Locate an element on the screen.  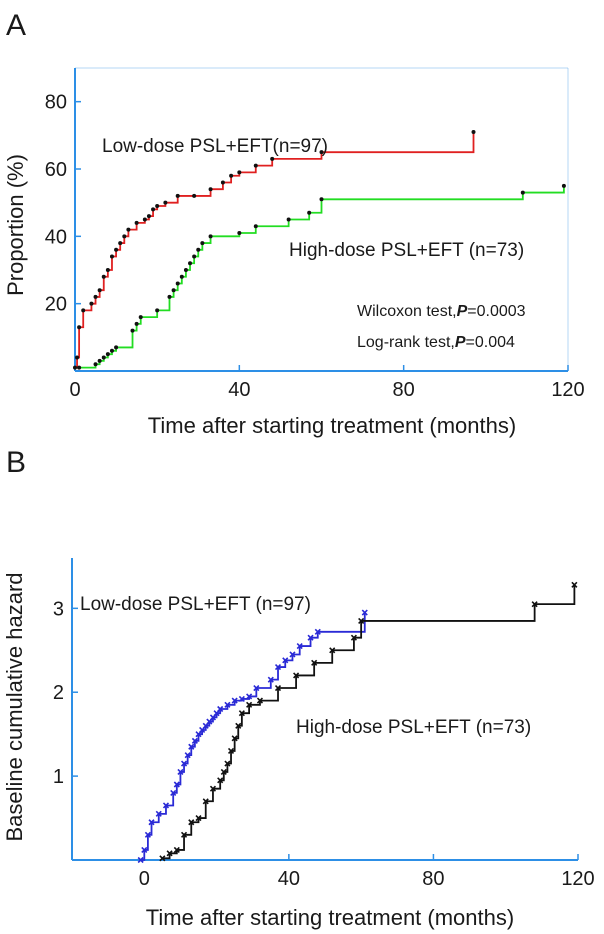
y-tick-label: 60 is located at coordinates (56, 170).